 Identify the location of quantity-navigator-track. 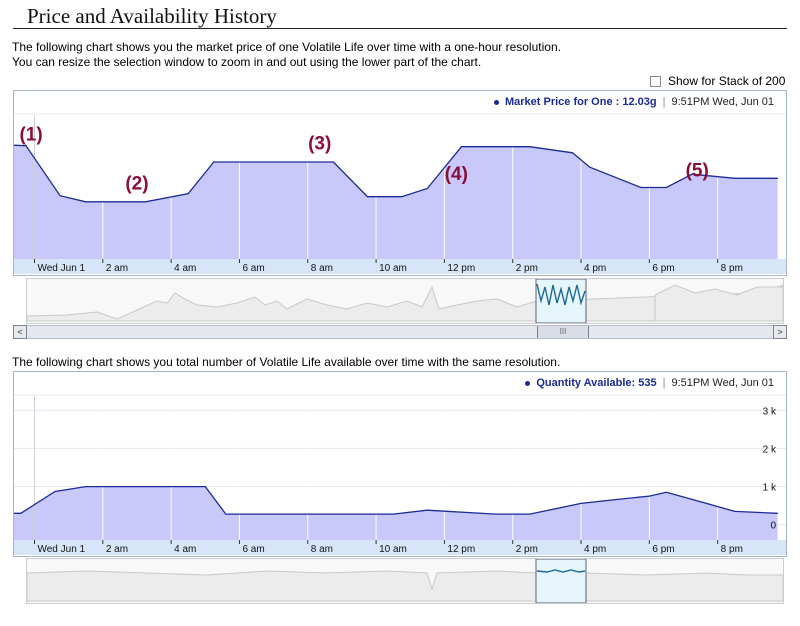
(405, 581).